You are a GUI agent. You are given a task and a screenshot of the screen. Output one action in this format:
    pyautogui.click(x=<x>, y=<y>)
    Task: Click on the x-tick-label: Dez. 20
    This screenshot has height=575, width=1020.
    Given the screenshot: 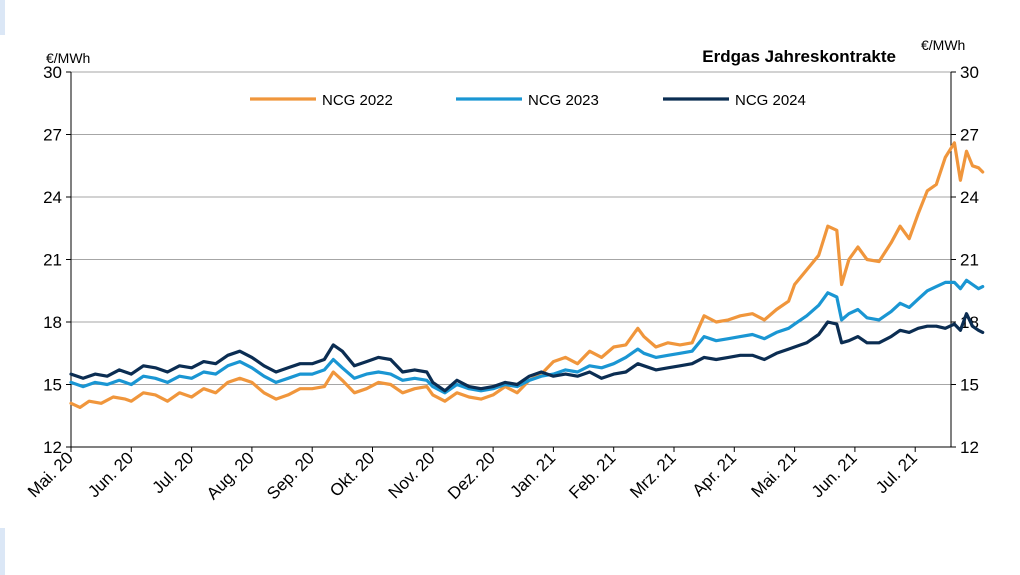 What is the action you would take?
    pyautogui.click(x=471, y=475)
    